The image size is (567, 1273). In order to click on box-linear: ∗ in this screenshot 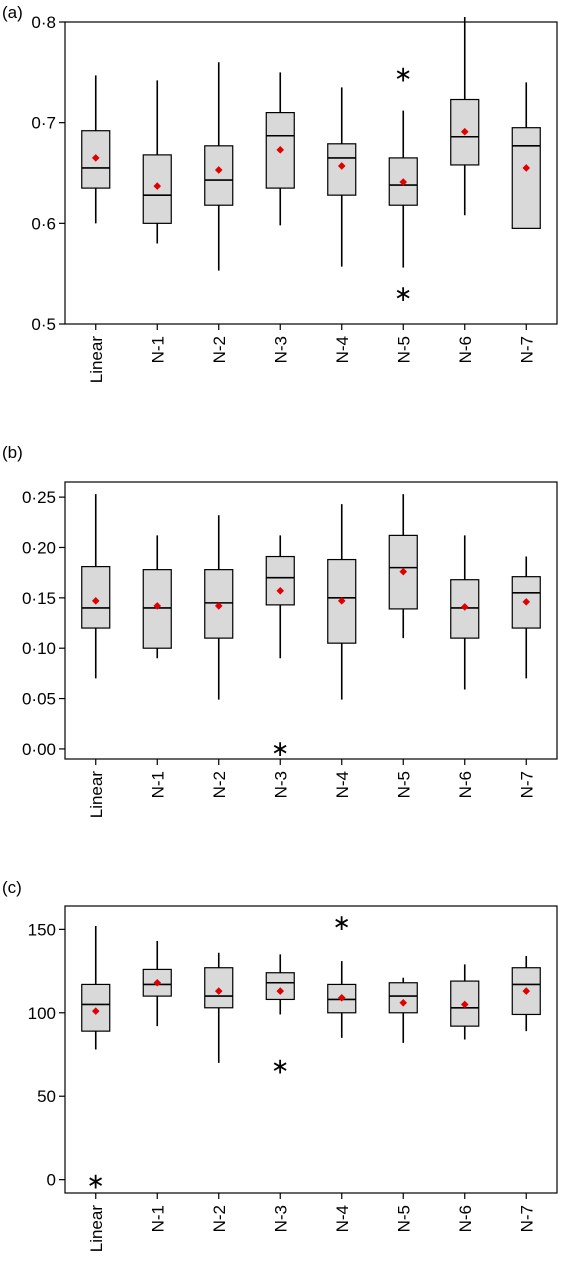, I will do `click(96, 1060)`.